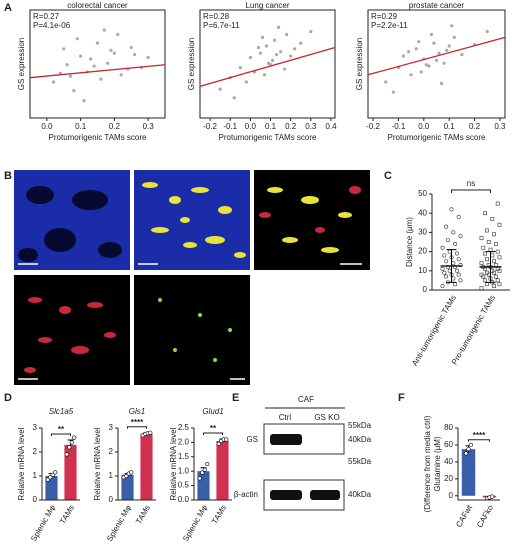 This screenshot has height=548, width=520. I want to click on x-tick-label: Pro-tumorigenic TAMs, so click(473, 330).